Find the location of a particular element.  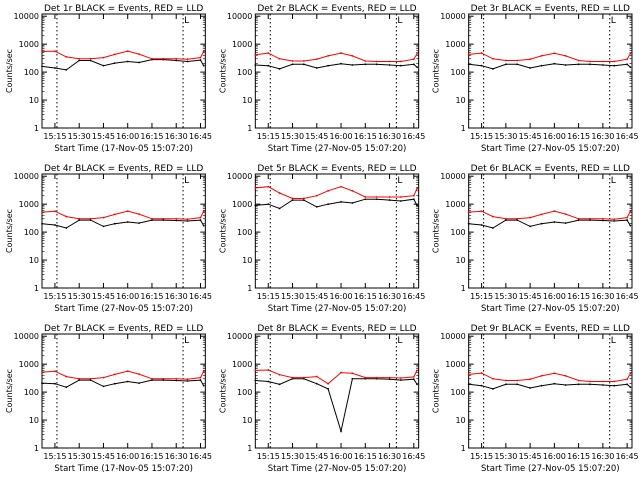

x-axis-label: Start Time (27-Nov-05 15:07:20) is located at coordinates (337, 469).